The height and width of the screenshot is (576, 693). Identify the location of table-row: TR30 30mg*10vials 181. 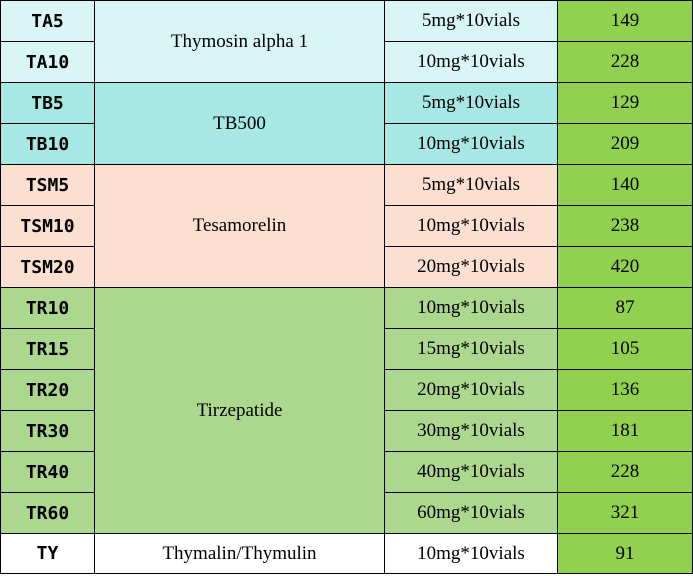
(346, 431).